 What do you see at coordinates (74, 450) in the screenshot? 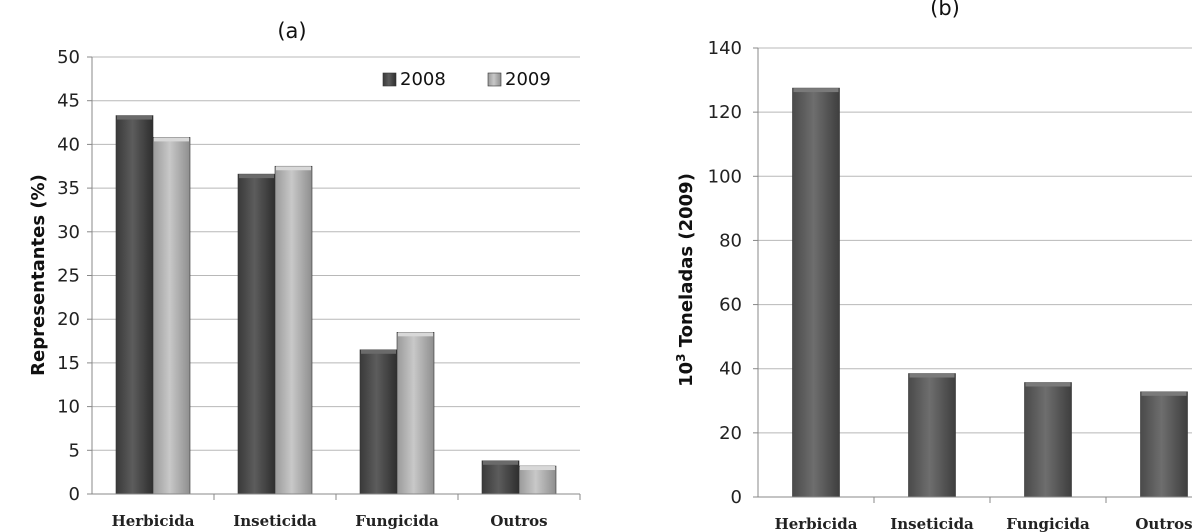
I see `y-tick-label: 5` at bounding box center [74, 450].